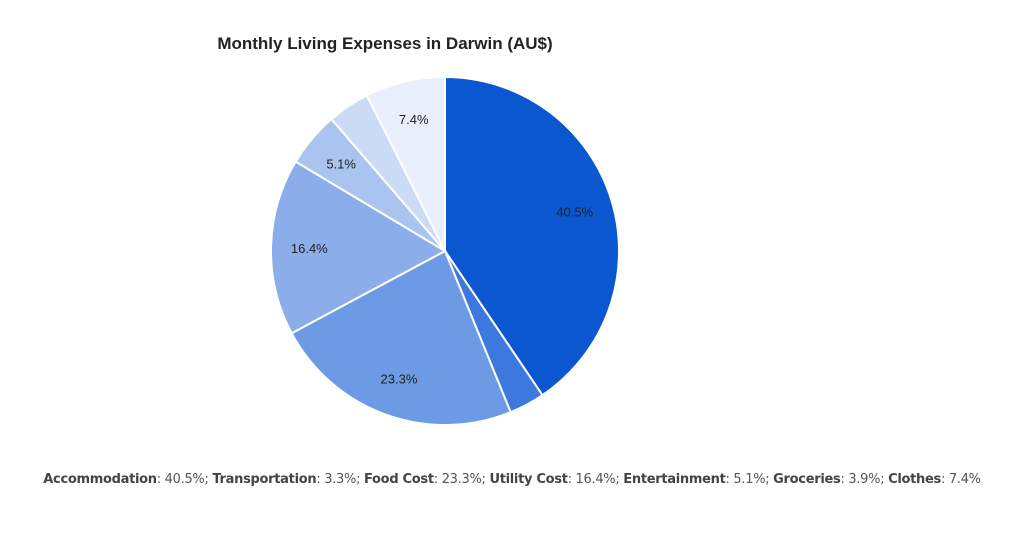 The image size is (1024, 552). Describe the element at coordinates (528, 479) in the screenshot. I see `caption-label: Utility Cost` at that location.